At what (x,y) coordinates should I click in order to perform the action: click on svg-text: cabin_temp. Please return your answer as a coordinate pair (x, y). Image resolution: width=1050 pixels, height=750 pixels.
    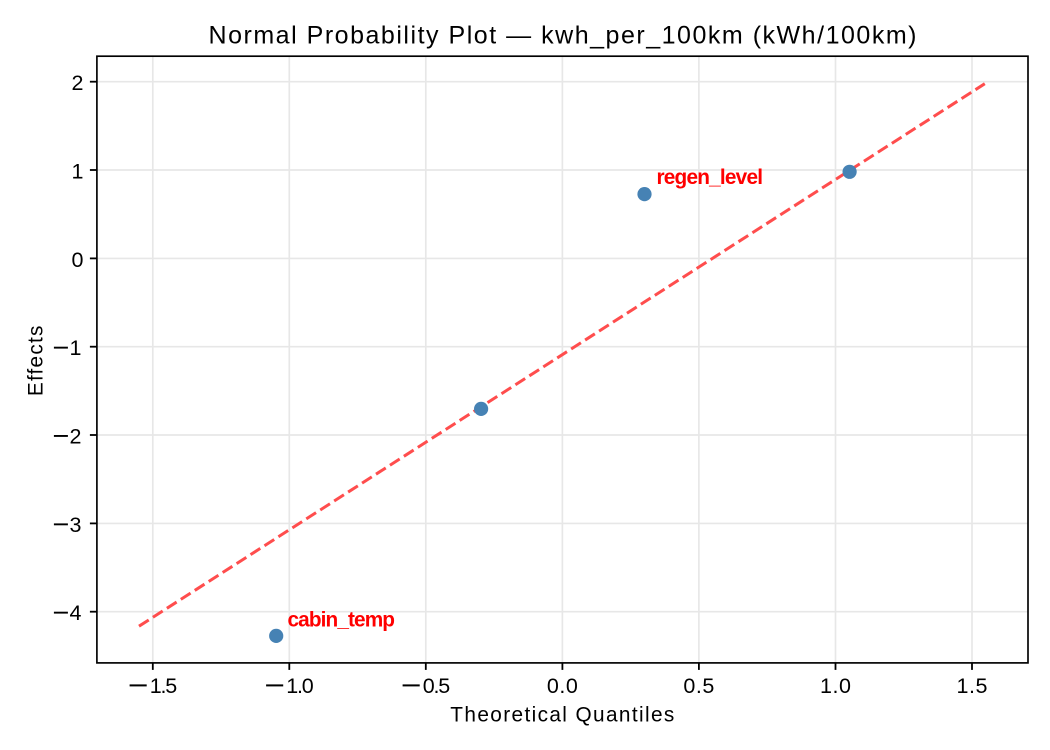
    Looking at the image, I should click on (342, 620).